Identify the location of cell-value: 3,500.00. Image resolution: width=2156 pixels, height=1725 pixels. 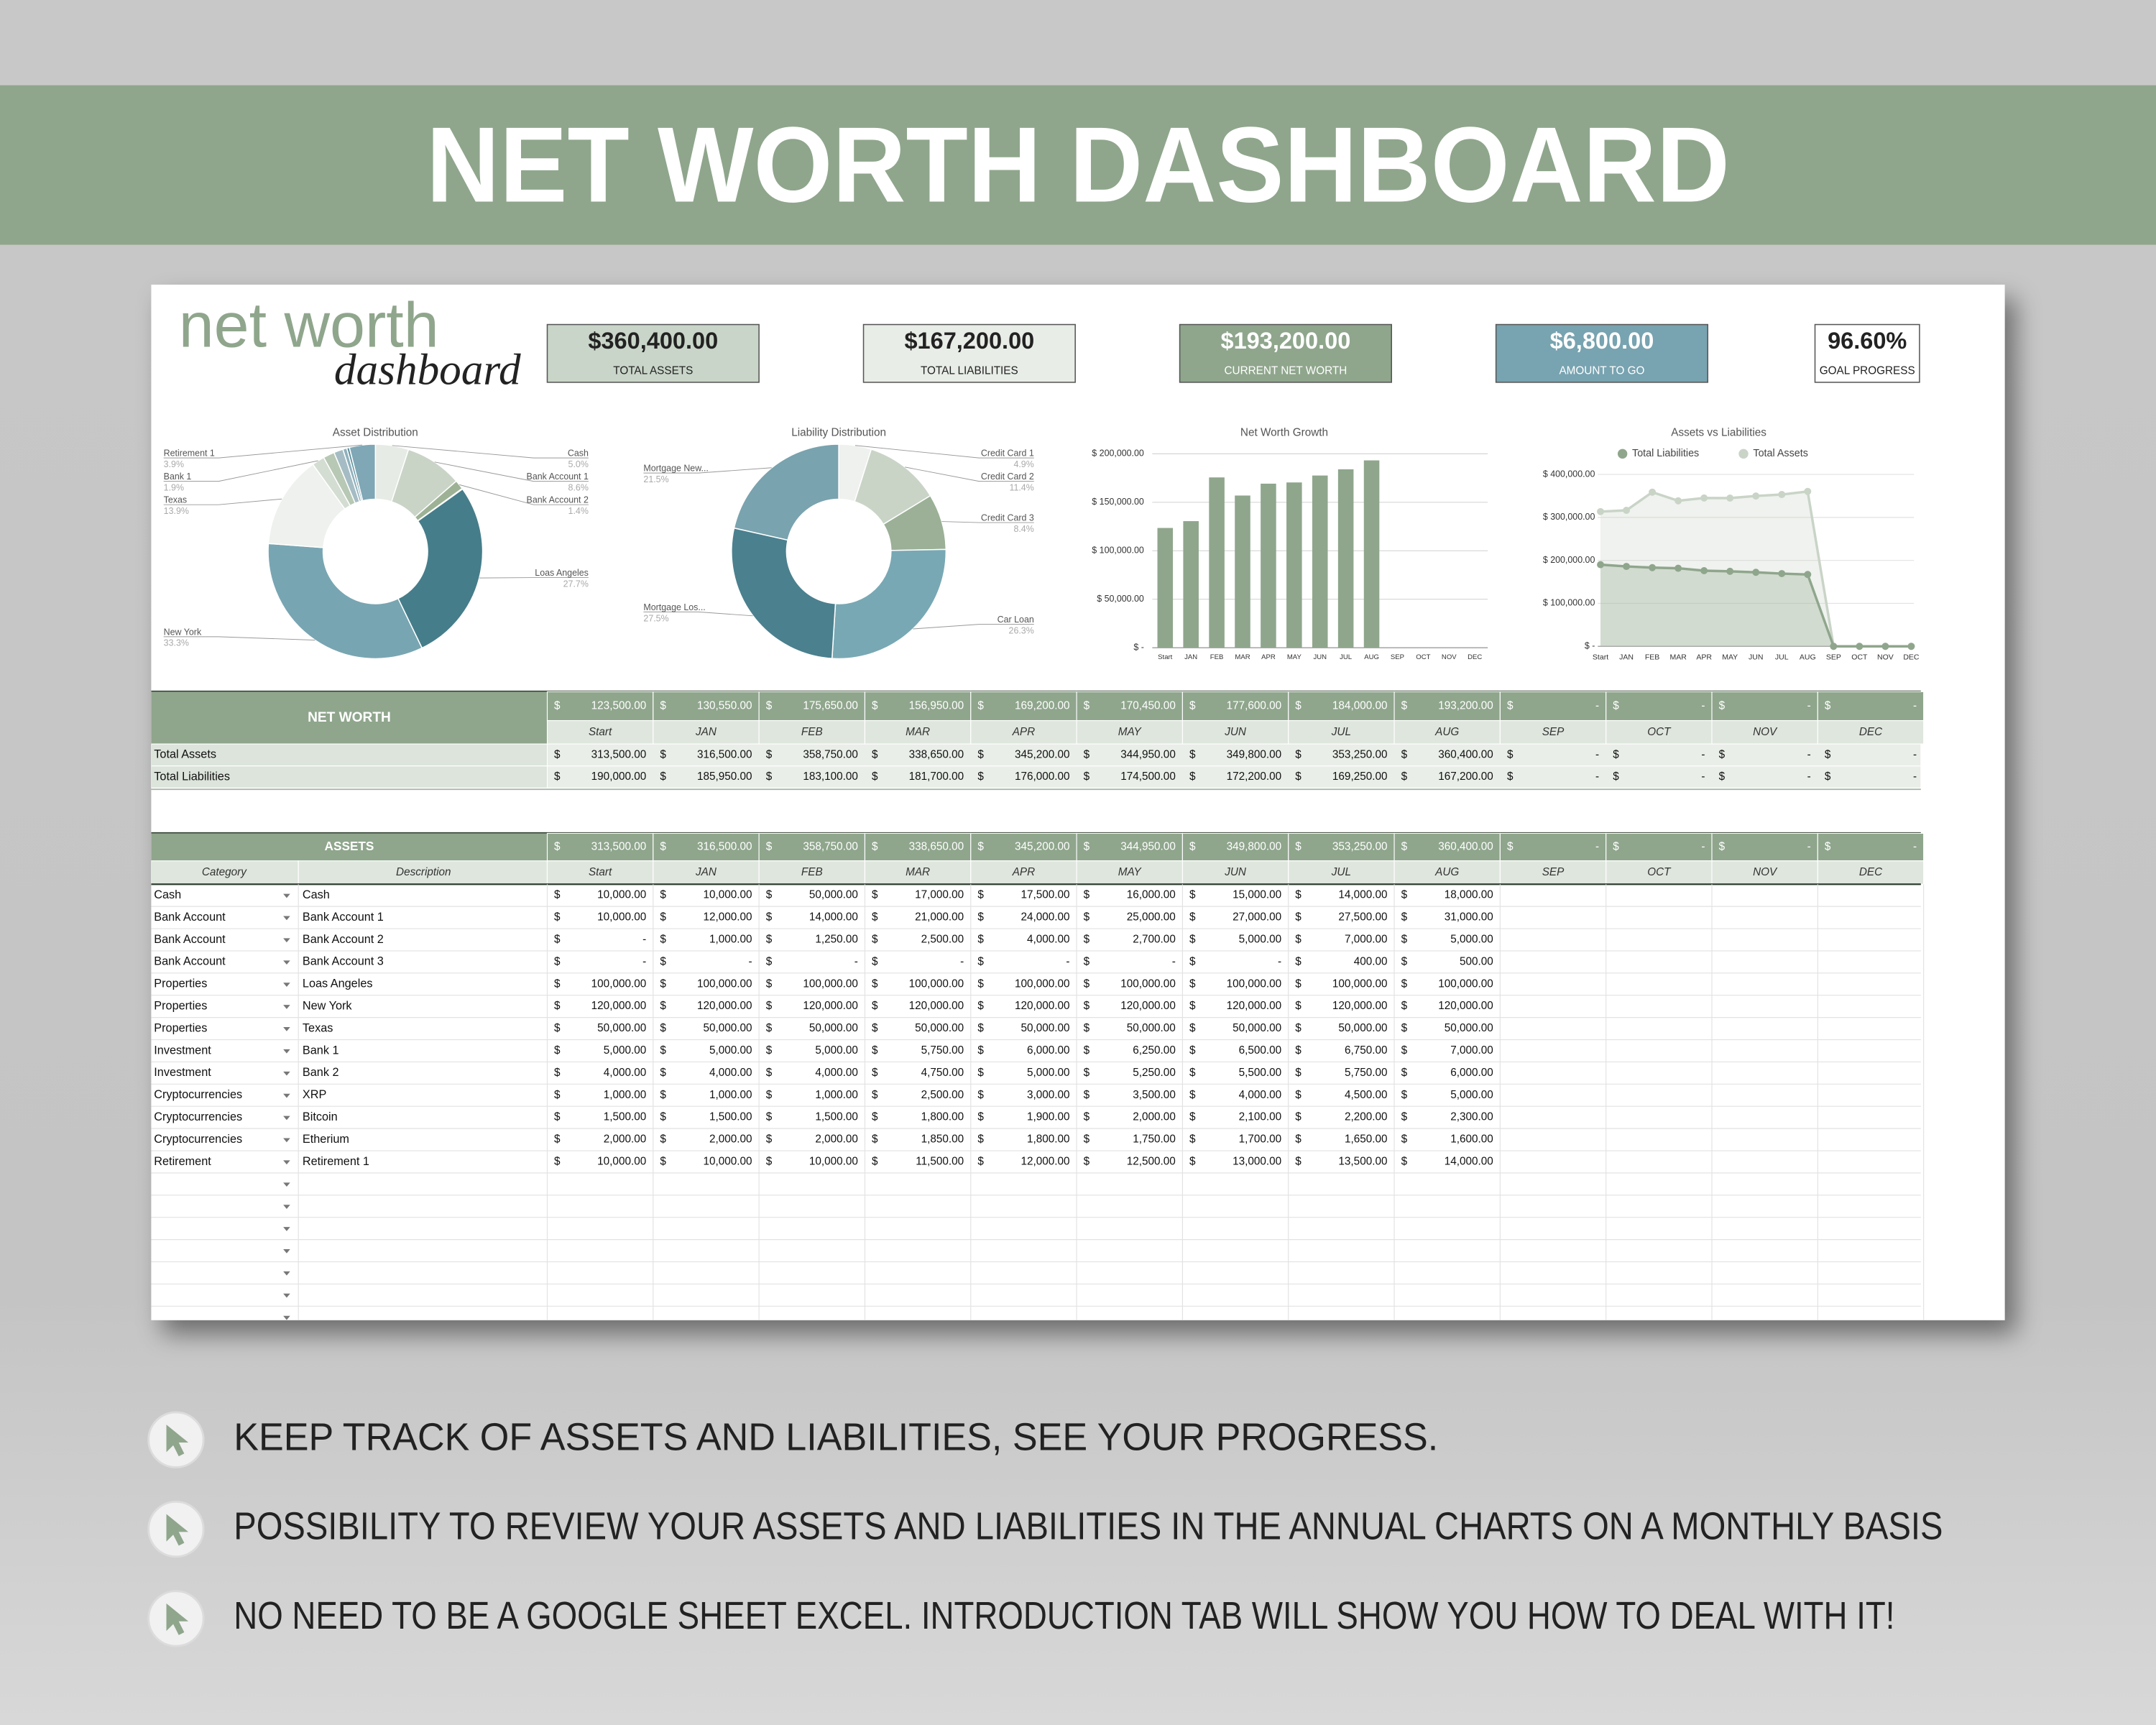
(1154, 1095).